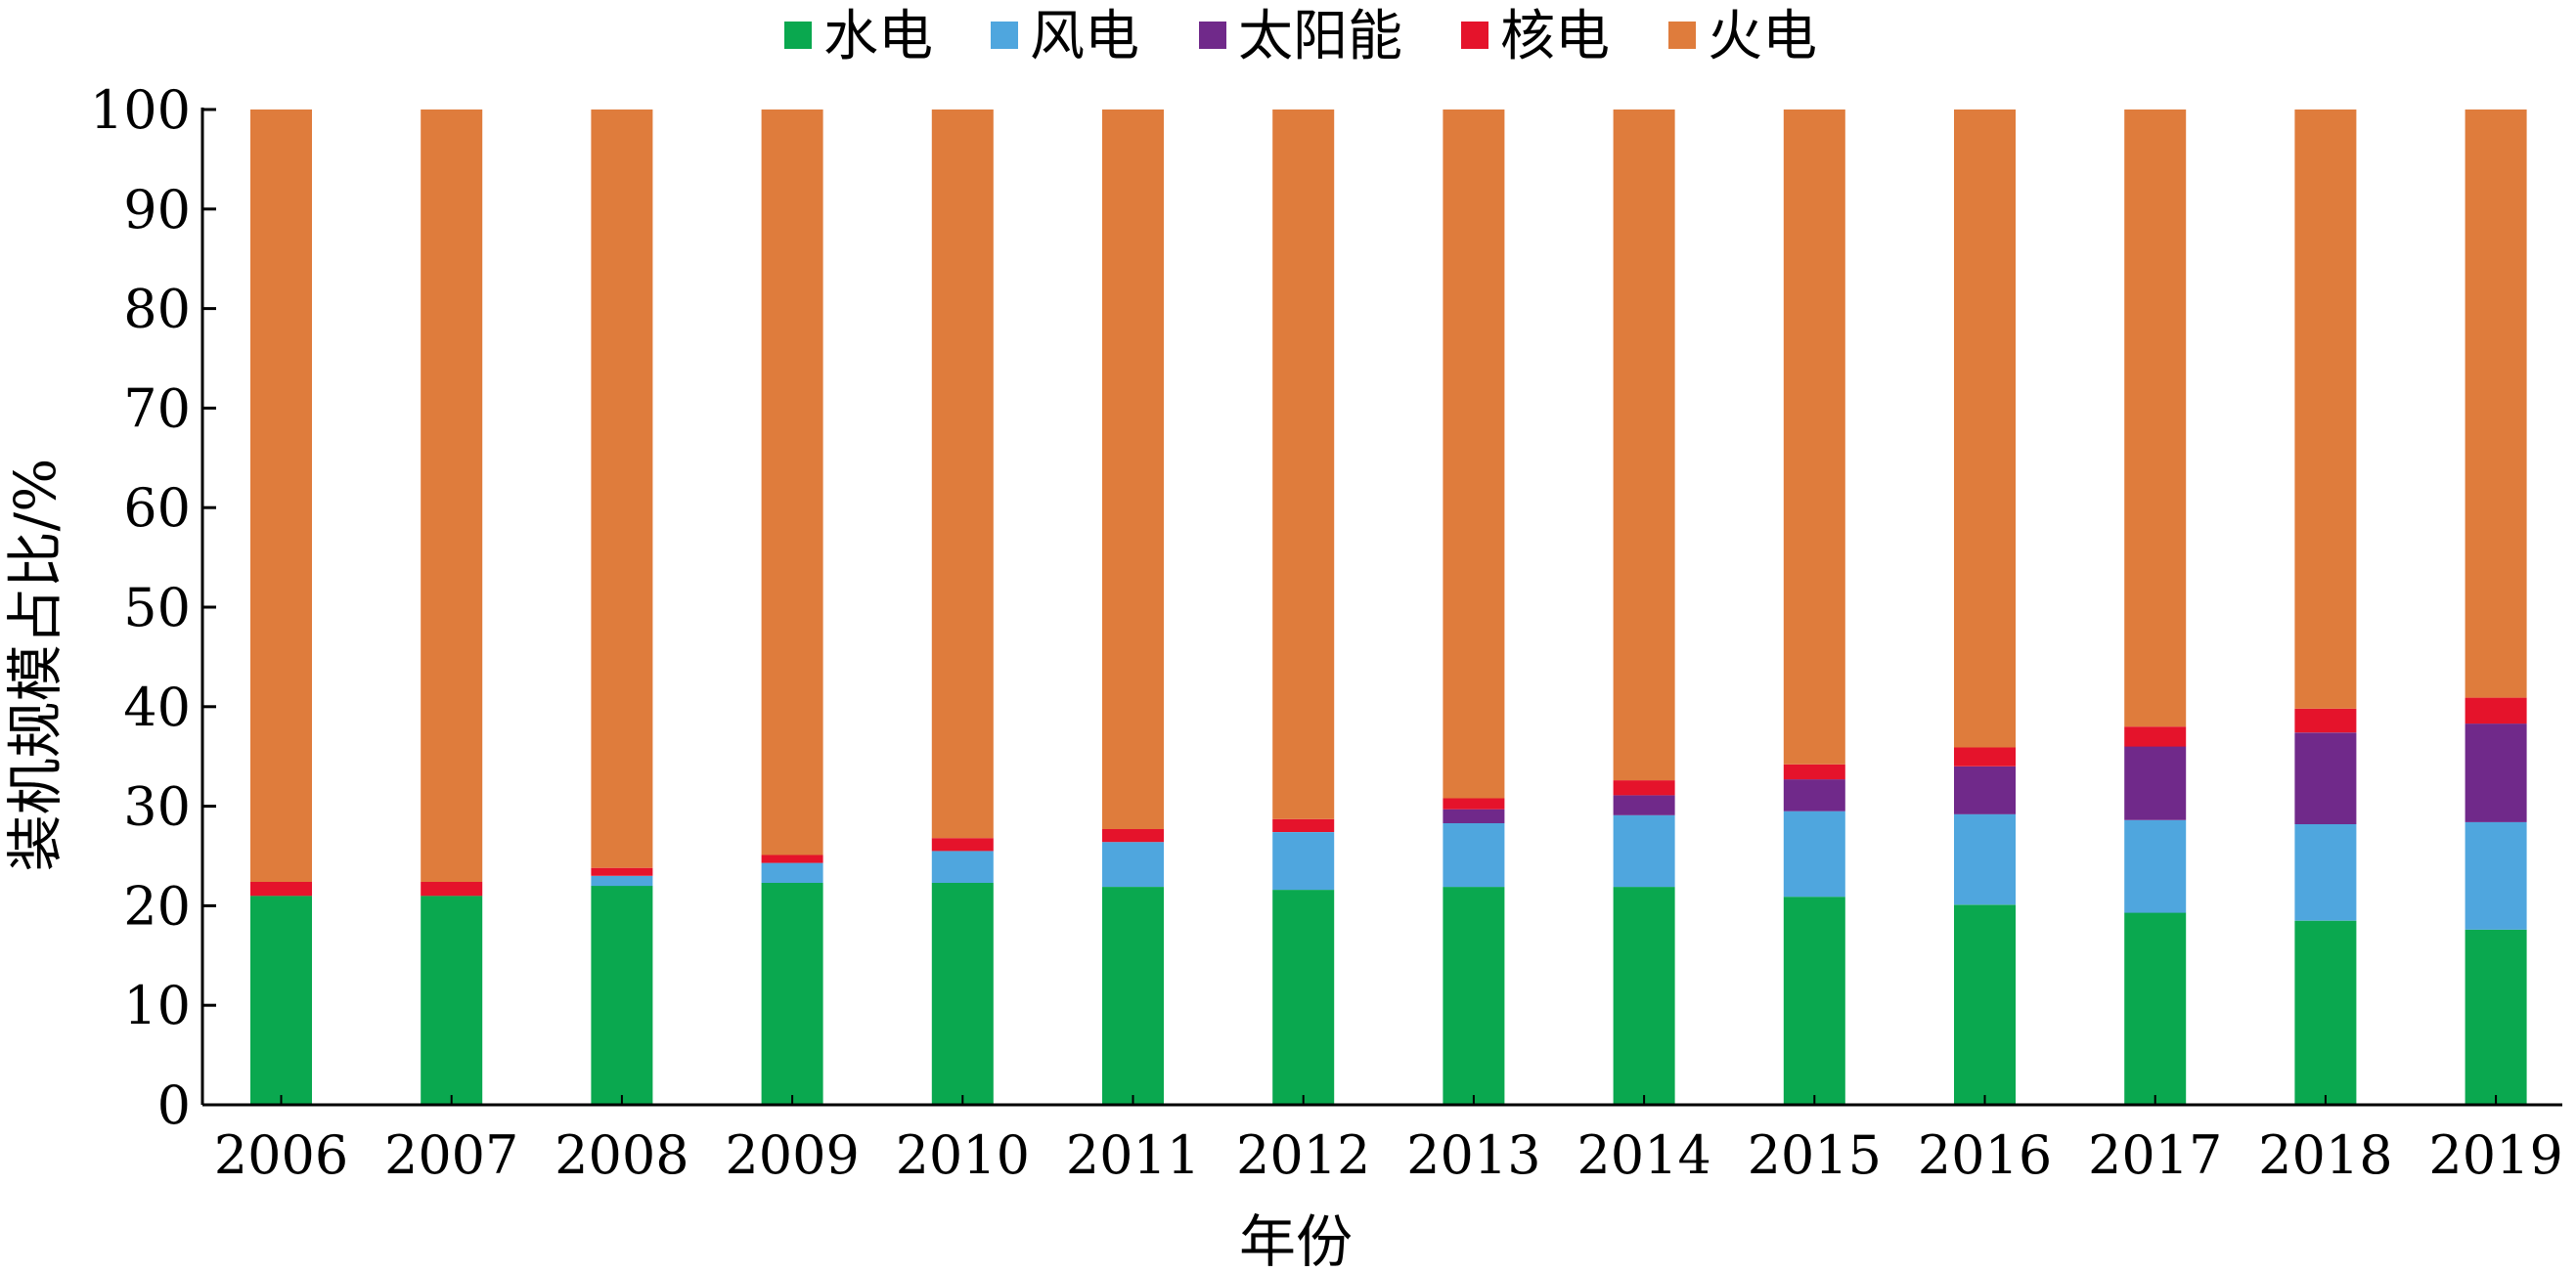 Image resolution: width=2576 pixels, height=1272 pixels. What do you see at coordinates (1763, 36) in the screenshot?
I see `legend-label-4: 火电` at bounding box center [1763, 36].